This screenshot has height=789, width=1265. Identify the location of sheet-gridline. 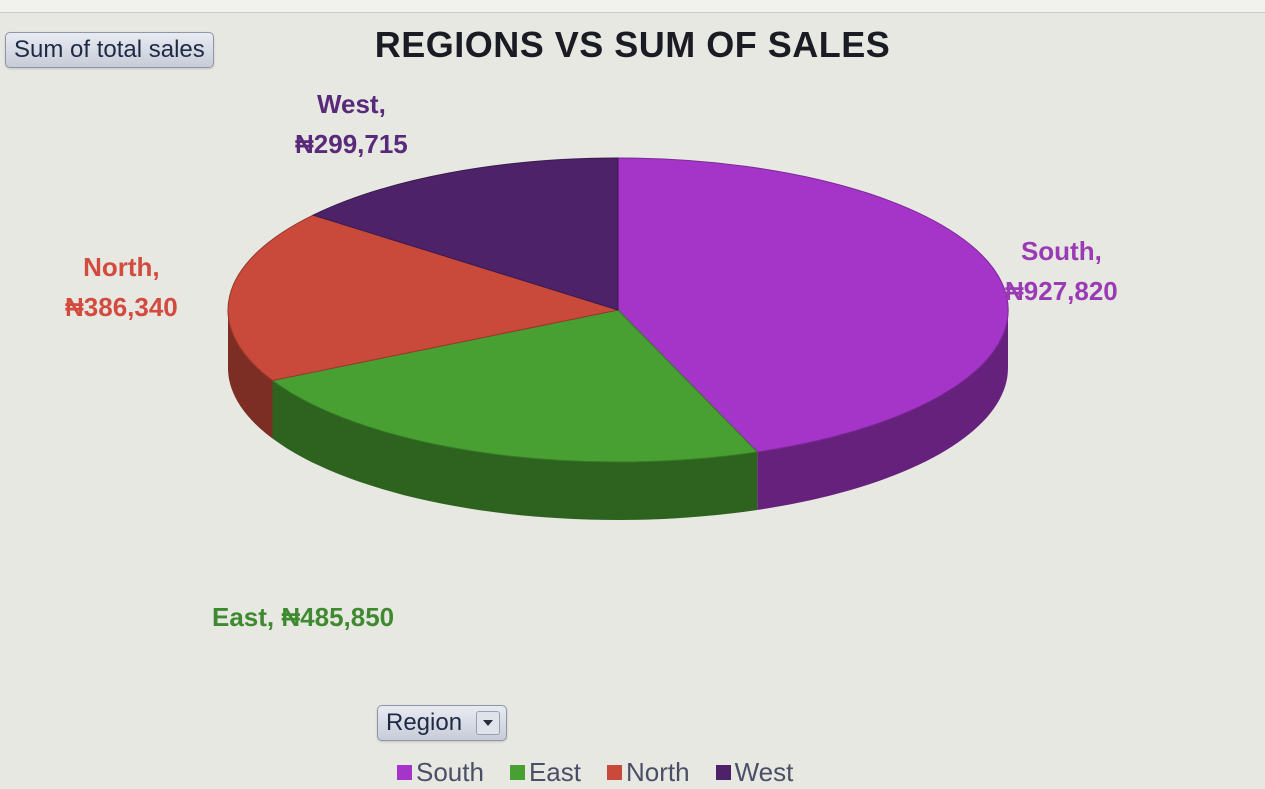
(632, 6).